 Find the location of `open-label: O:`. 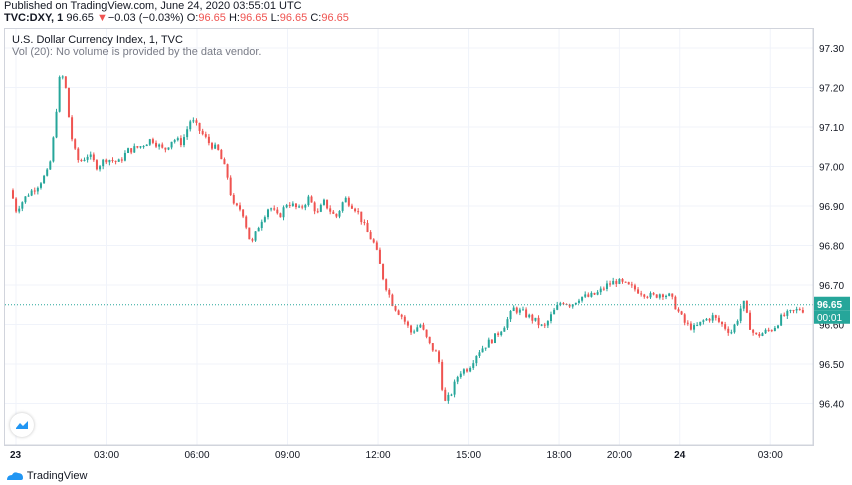

open-label: O: is located at coordinates (192, 18).